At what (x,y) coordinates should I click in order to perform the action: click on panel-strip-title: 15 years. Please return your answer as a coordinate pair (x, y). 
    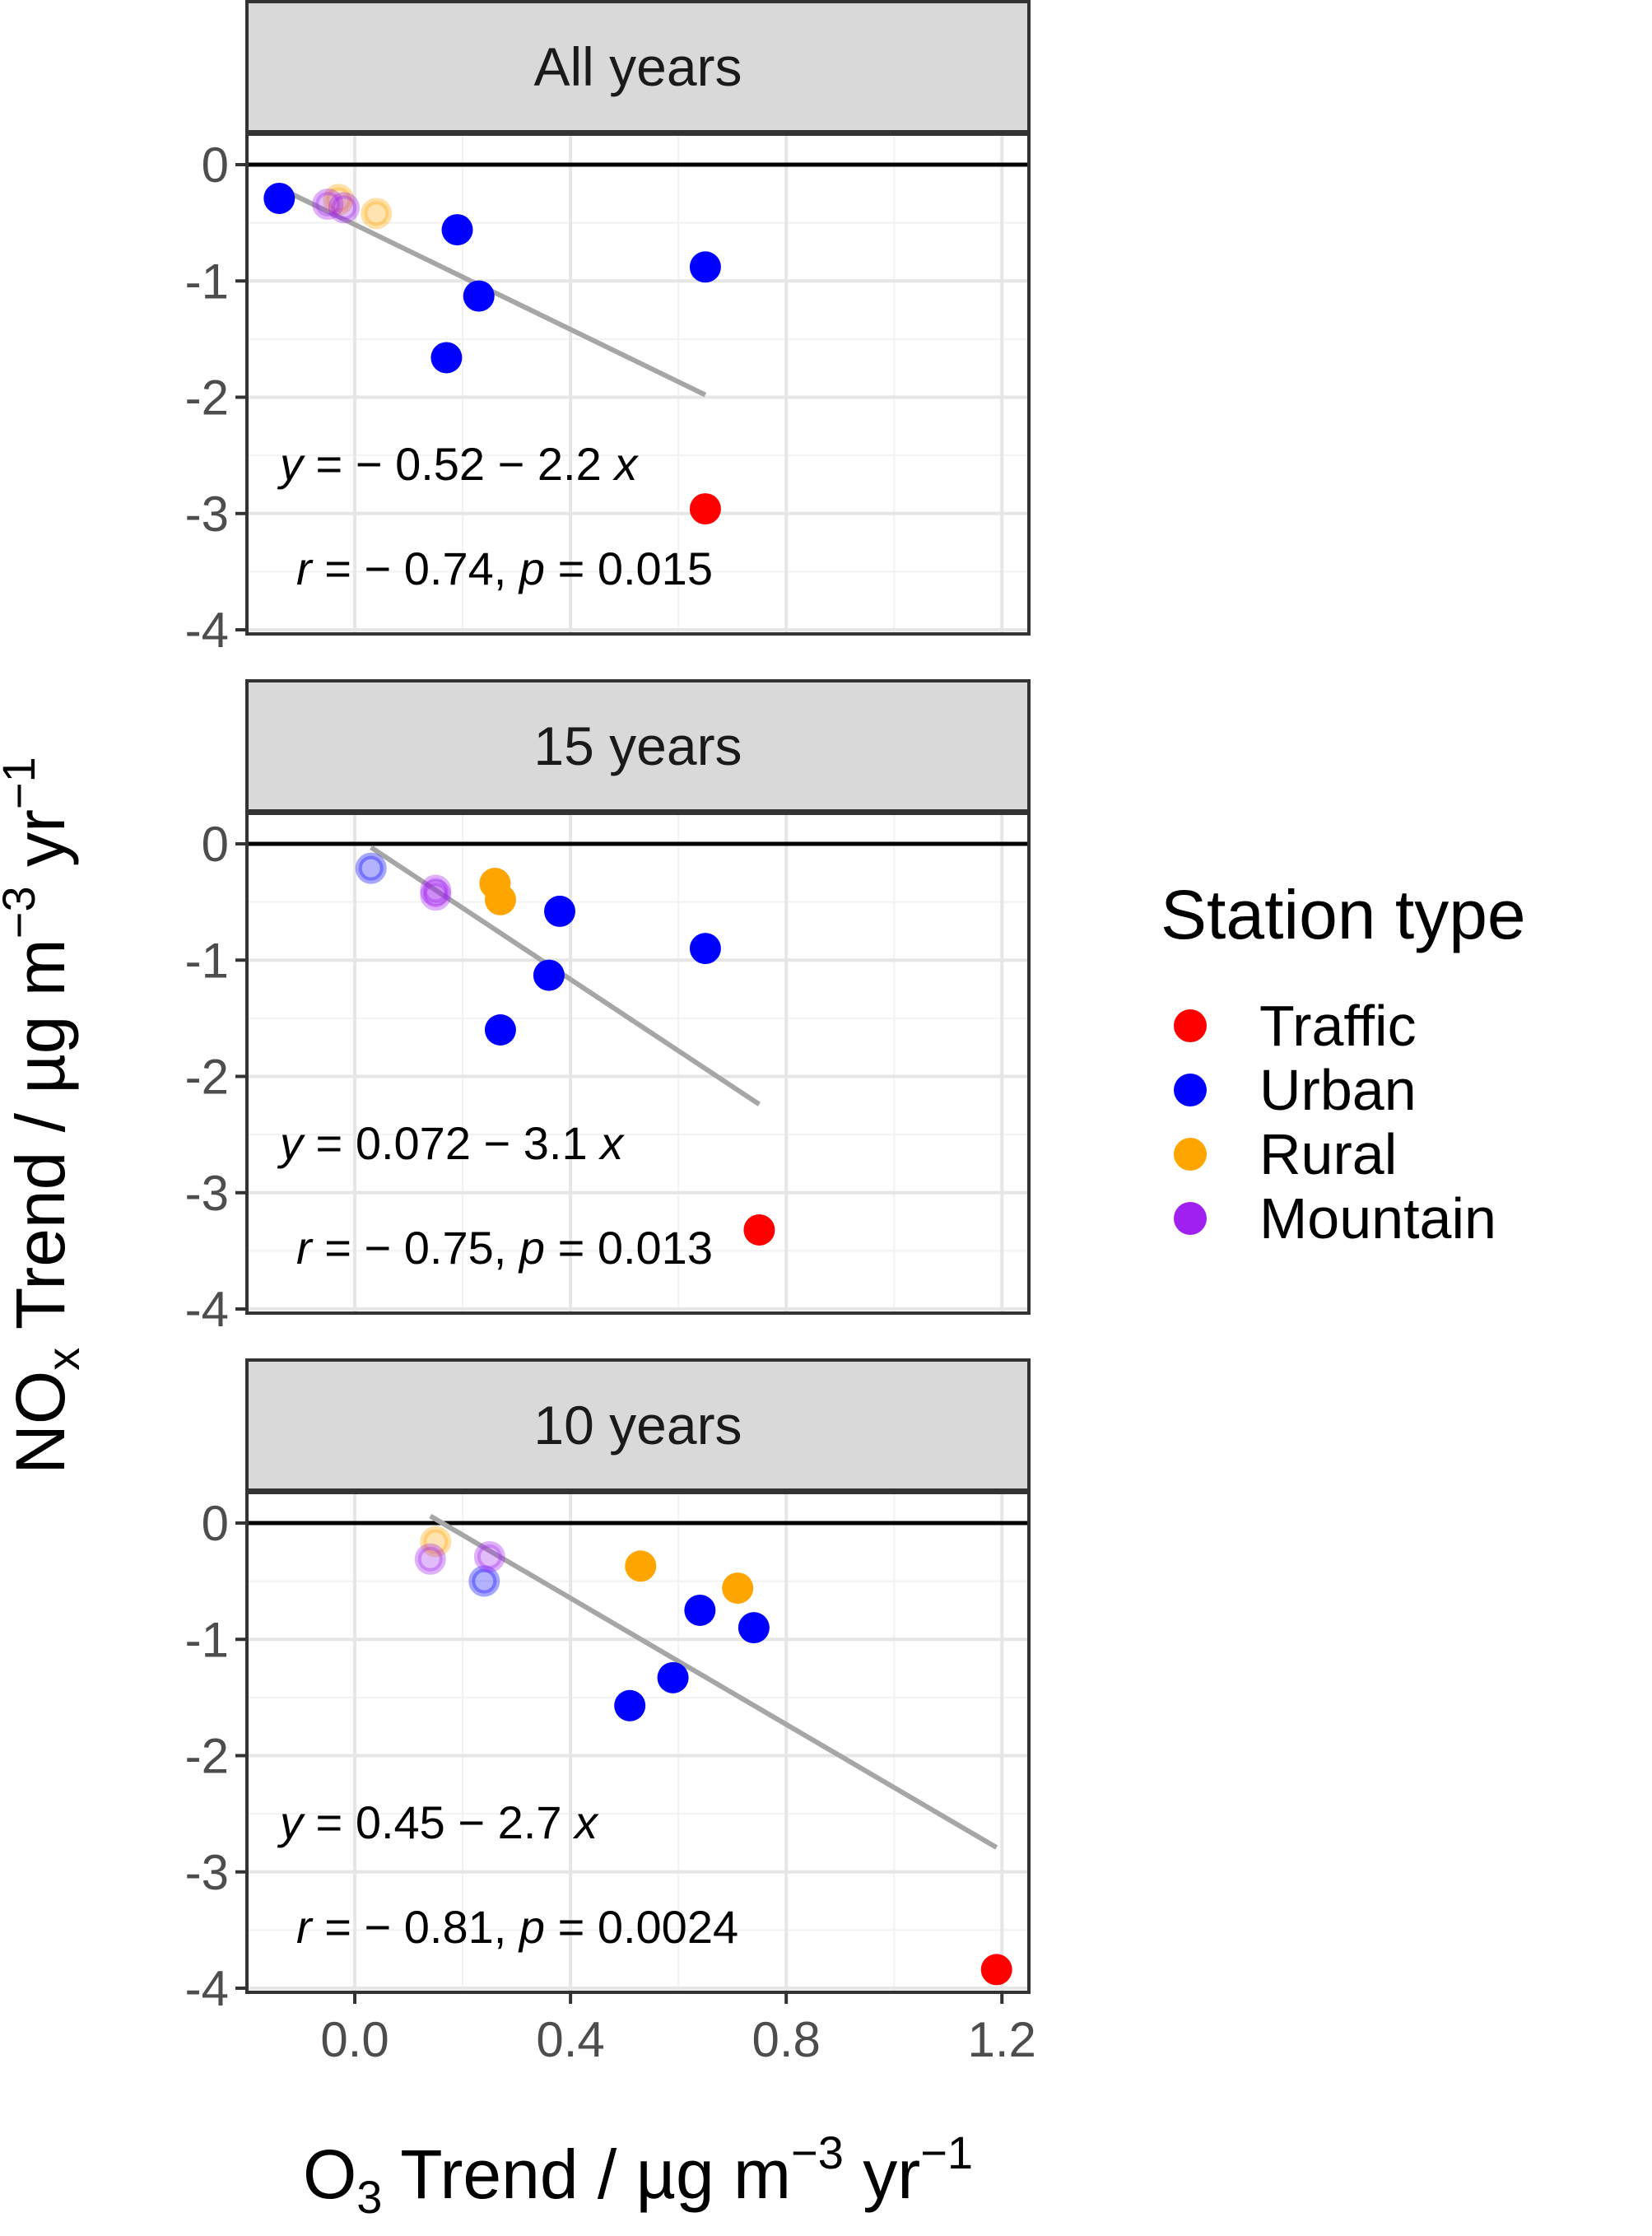
    Looking at the image, I should click on (637, 745).